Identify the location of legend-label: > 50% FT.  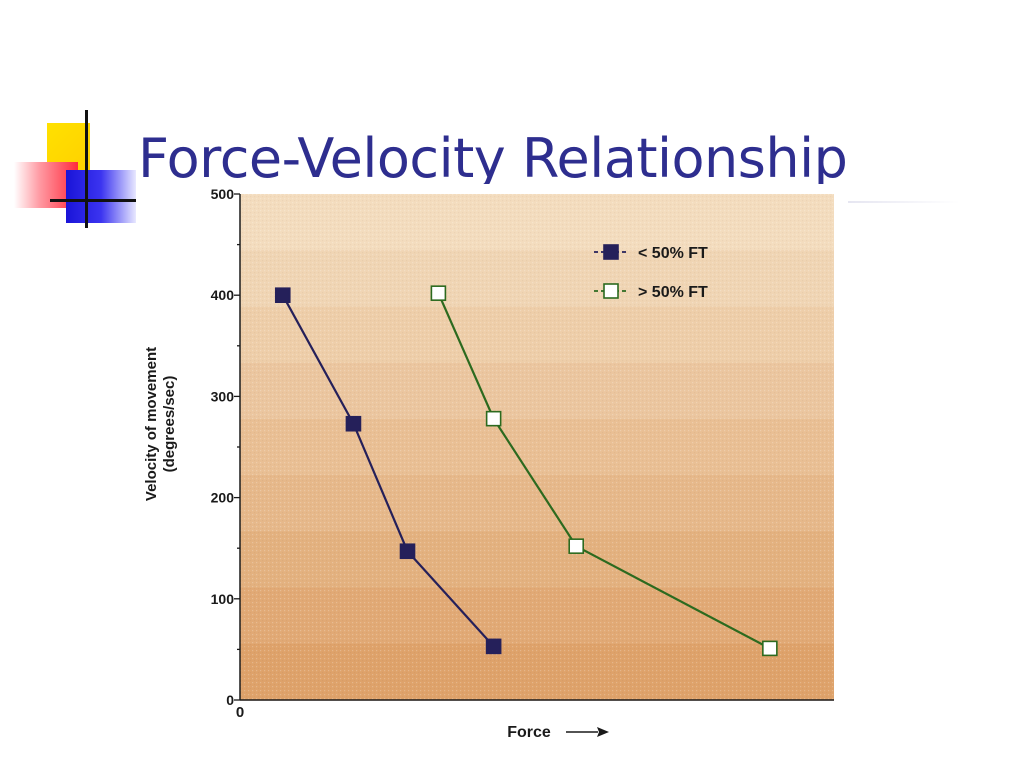
(673, 292).